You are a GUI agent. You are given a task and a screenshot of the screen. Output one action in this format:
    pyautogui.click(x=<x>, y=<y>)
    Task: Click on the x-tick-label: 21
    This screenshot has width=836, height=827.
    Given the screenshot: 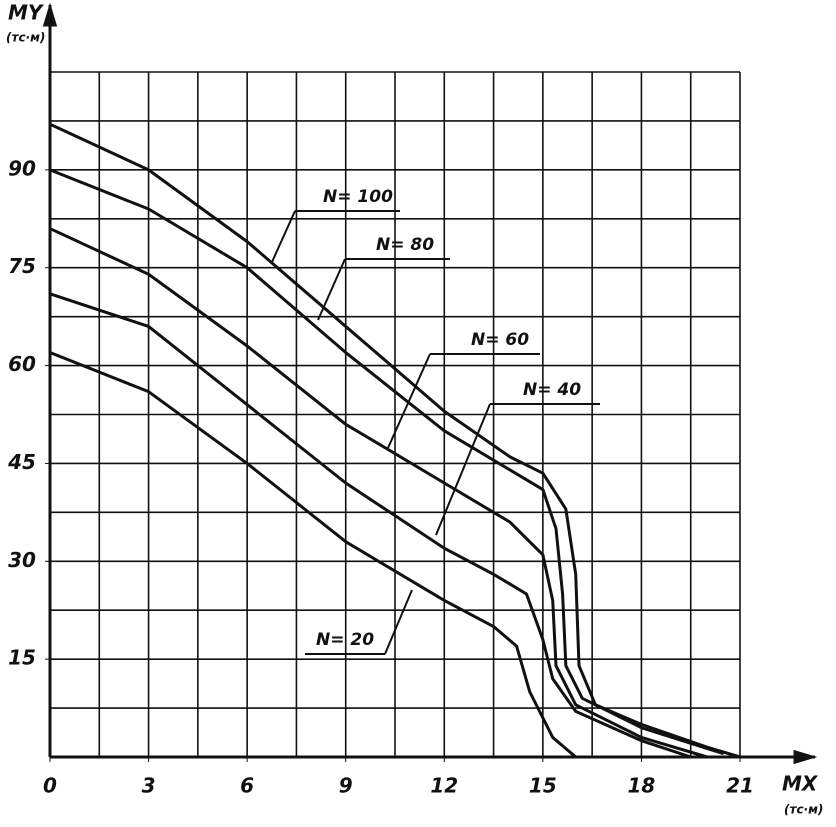 What is the action you would take?
    pyautogui.click(x=740, y=786)
    